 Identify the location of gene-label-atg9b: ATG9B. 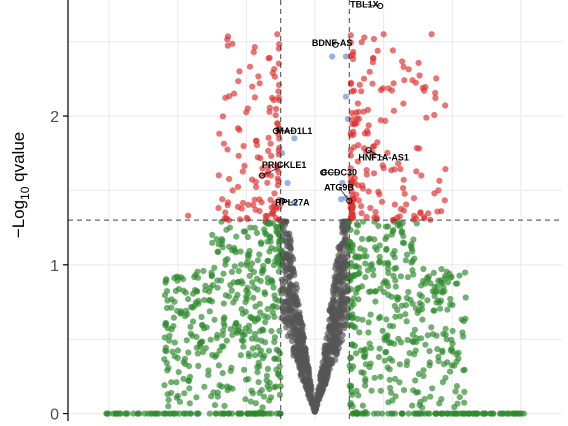
(339, 187).